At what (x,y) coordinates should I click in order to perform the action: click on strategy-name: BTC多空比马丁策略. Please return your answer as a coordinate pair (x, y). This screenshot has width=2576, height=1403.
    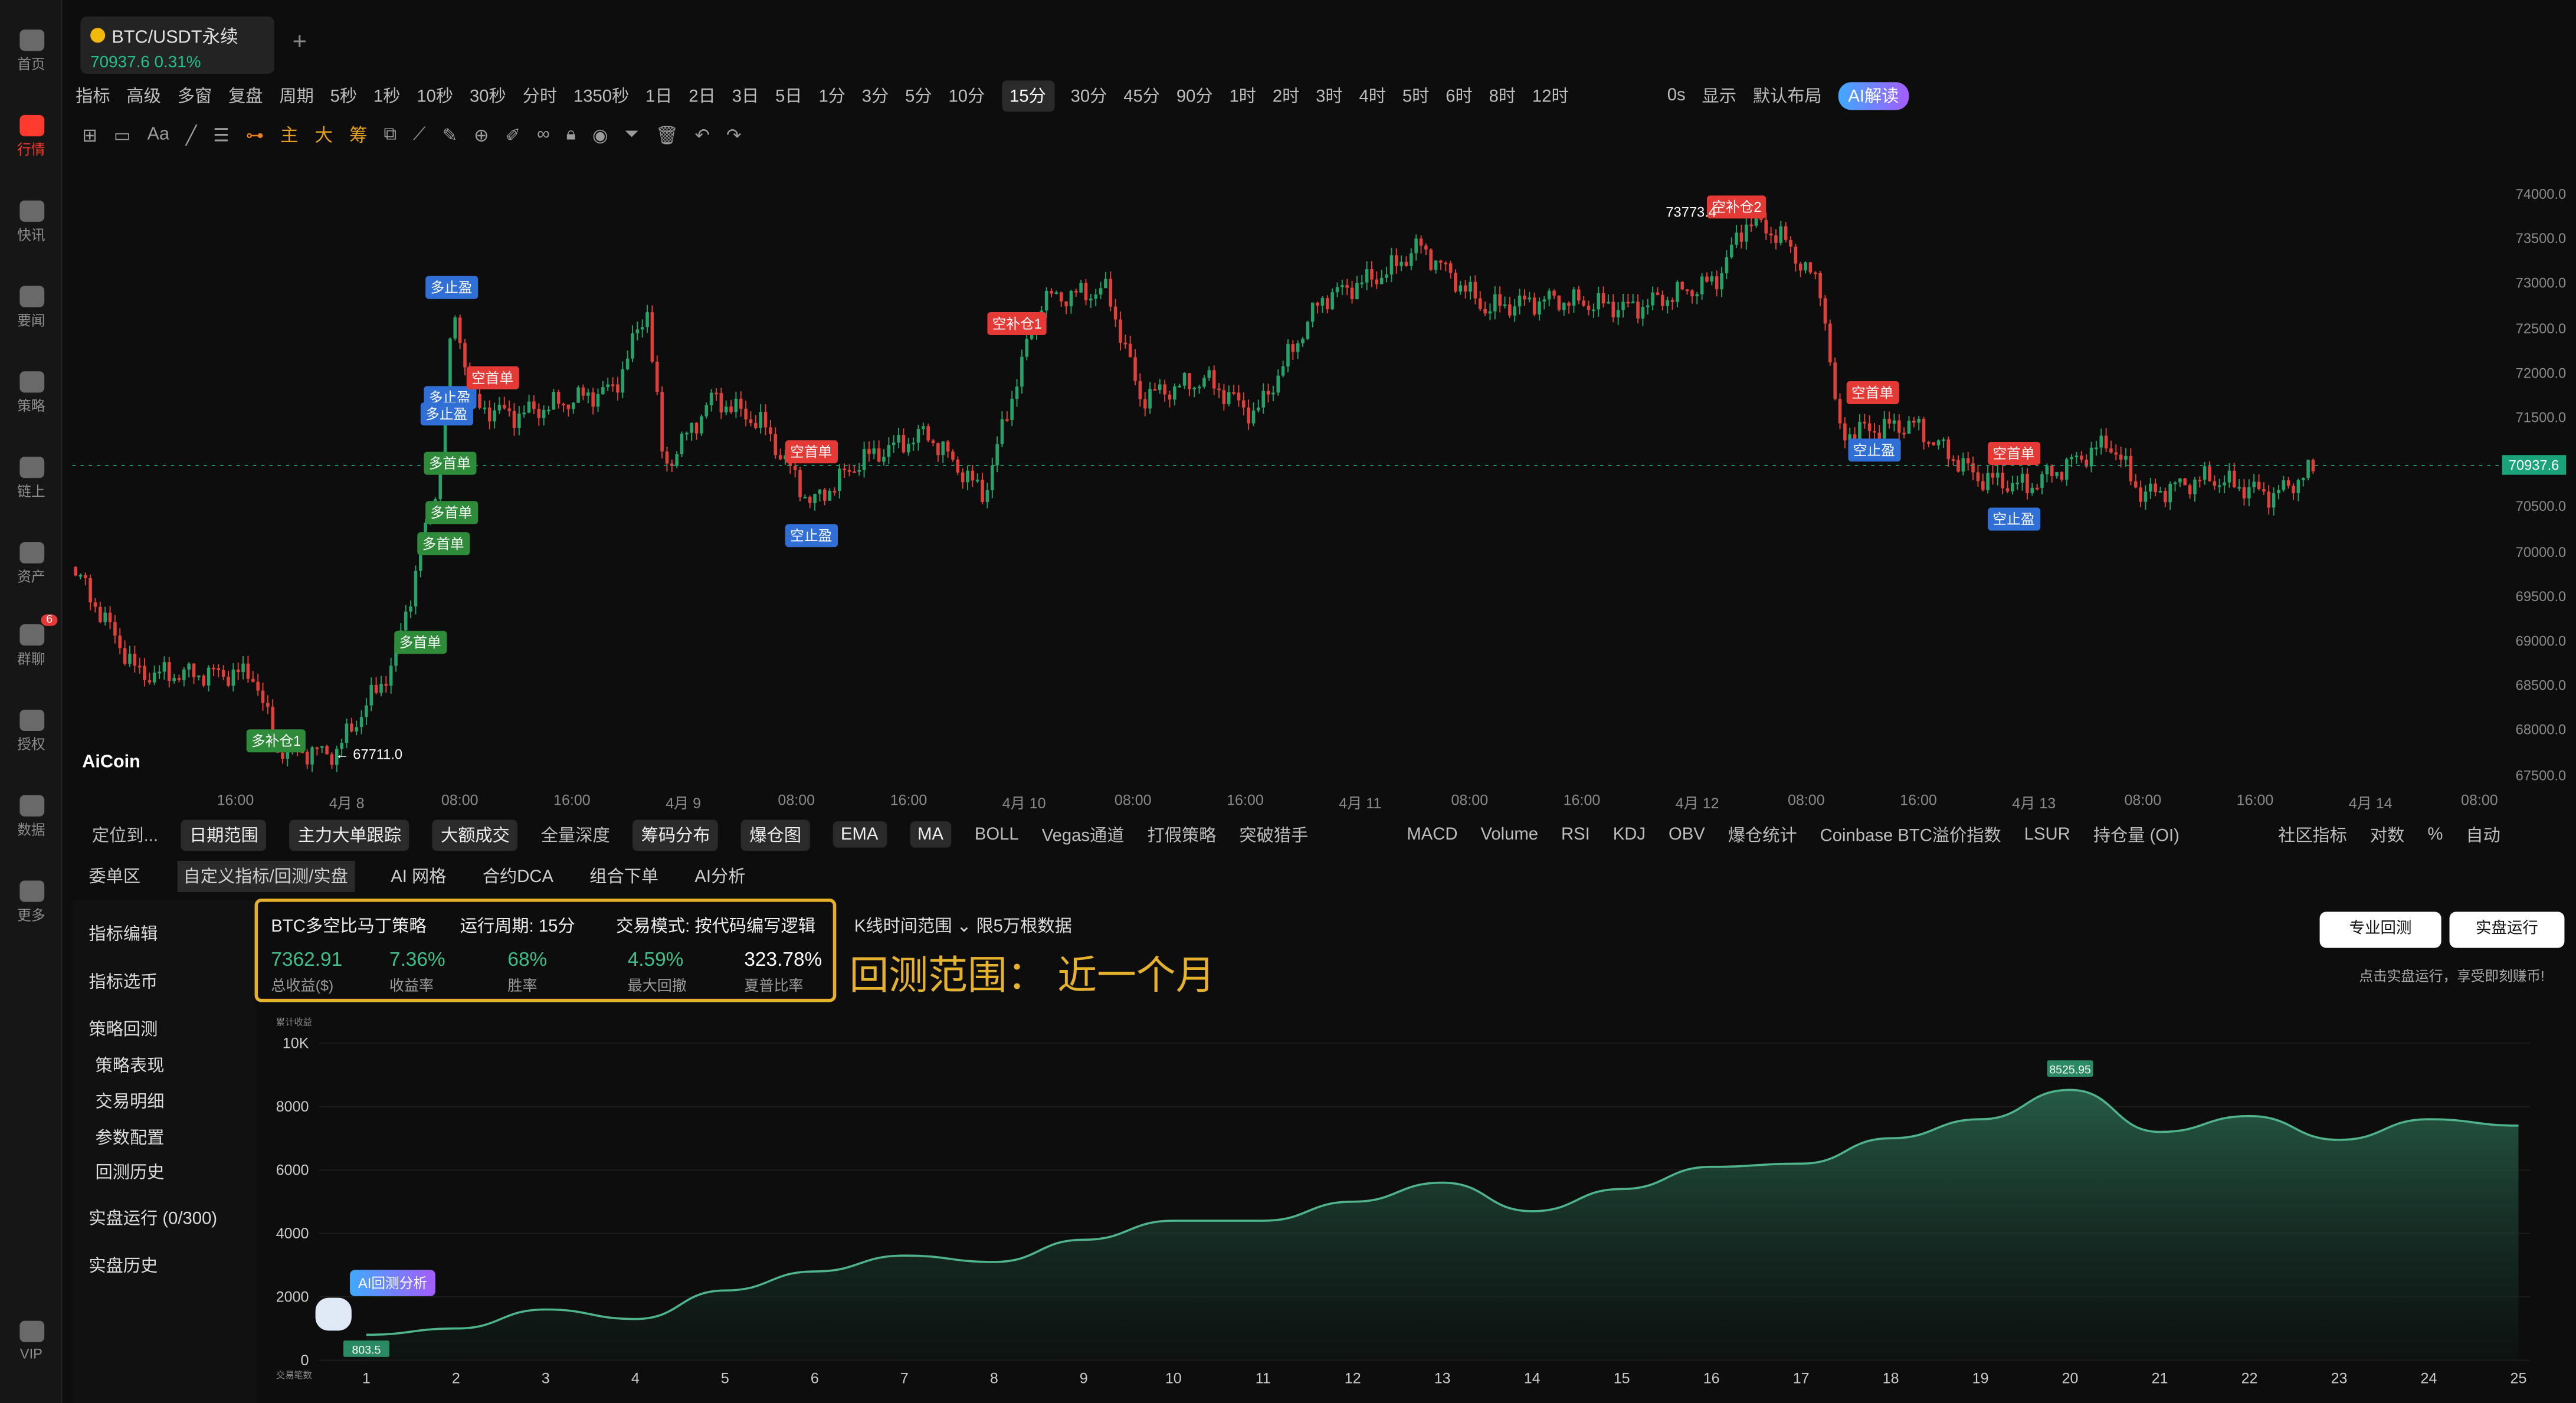
    Looking at the image, I should click on (349, 926).